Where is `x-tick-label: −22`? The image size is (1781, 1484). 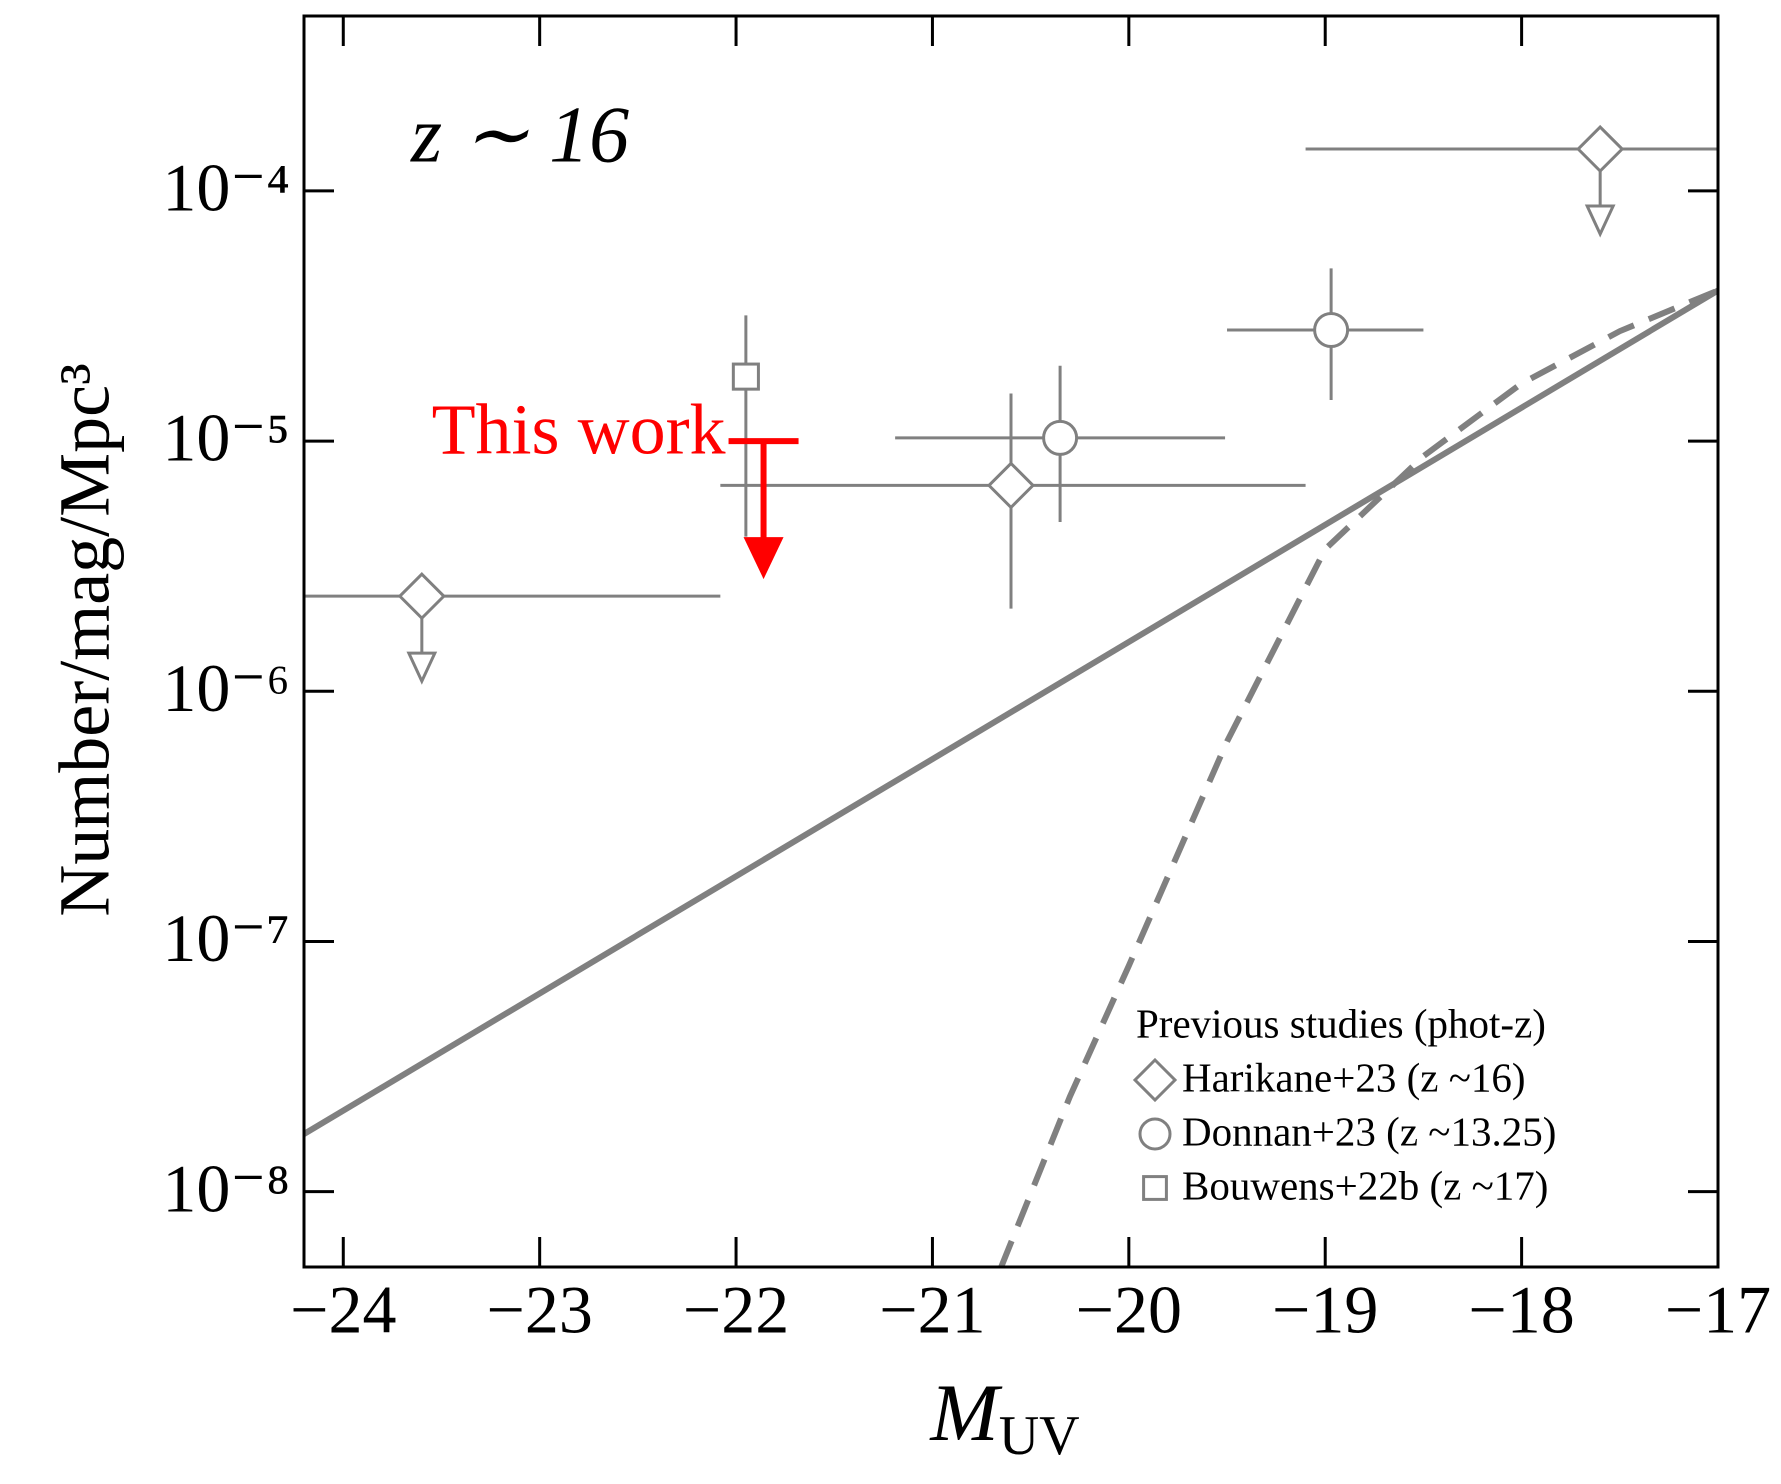
x-tick-label: −22 is located at coordinates (736, 1310).